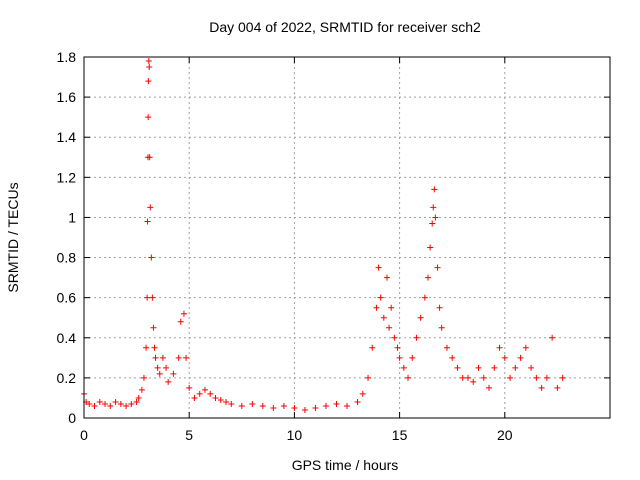 The height and width of the screenshot is (480, 640). I want to click on y-tick-label: 0.6, so click(67, 298).